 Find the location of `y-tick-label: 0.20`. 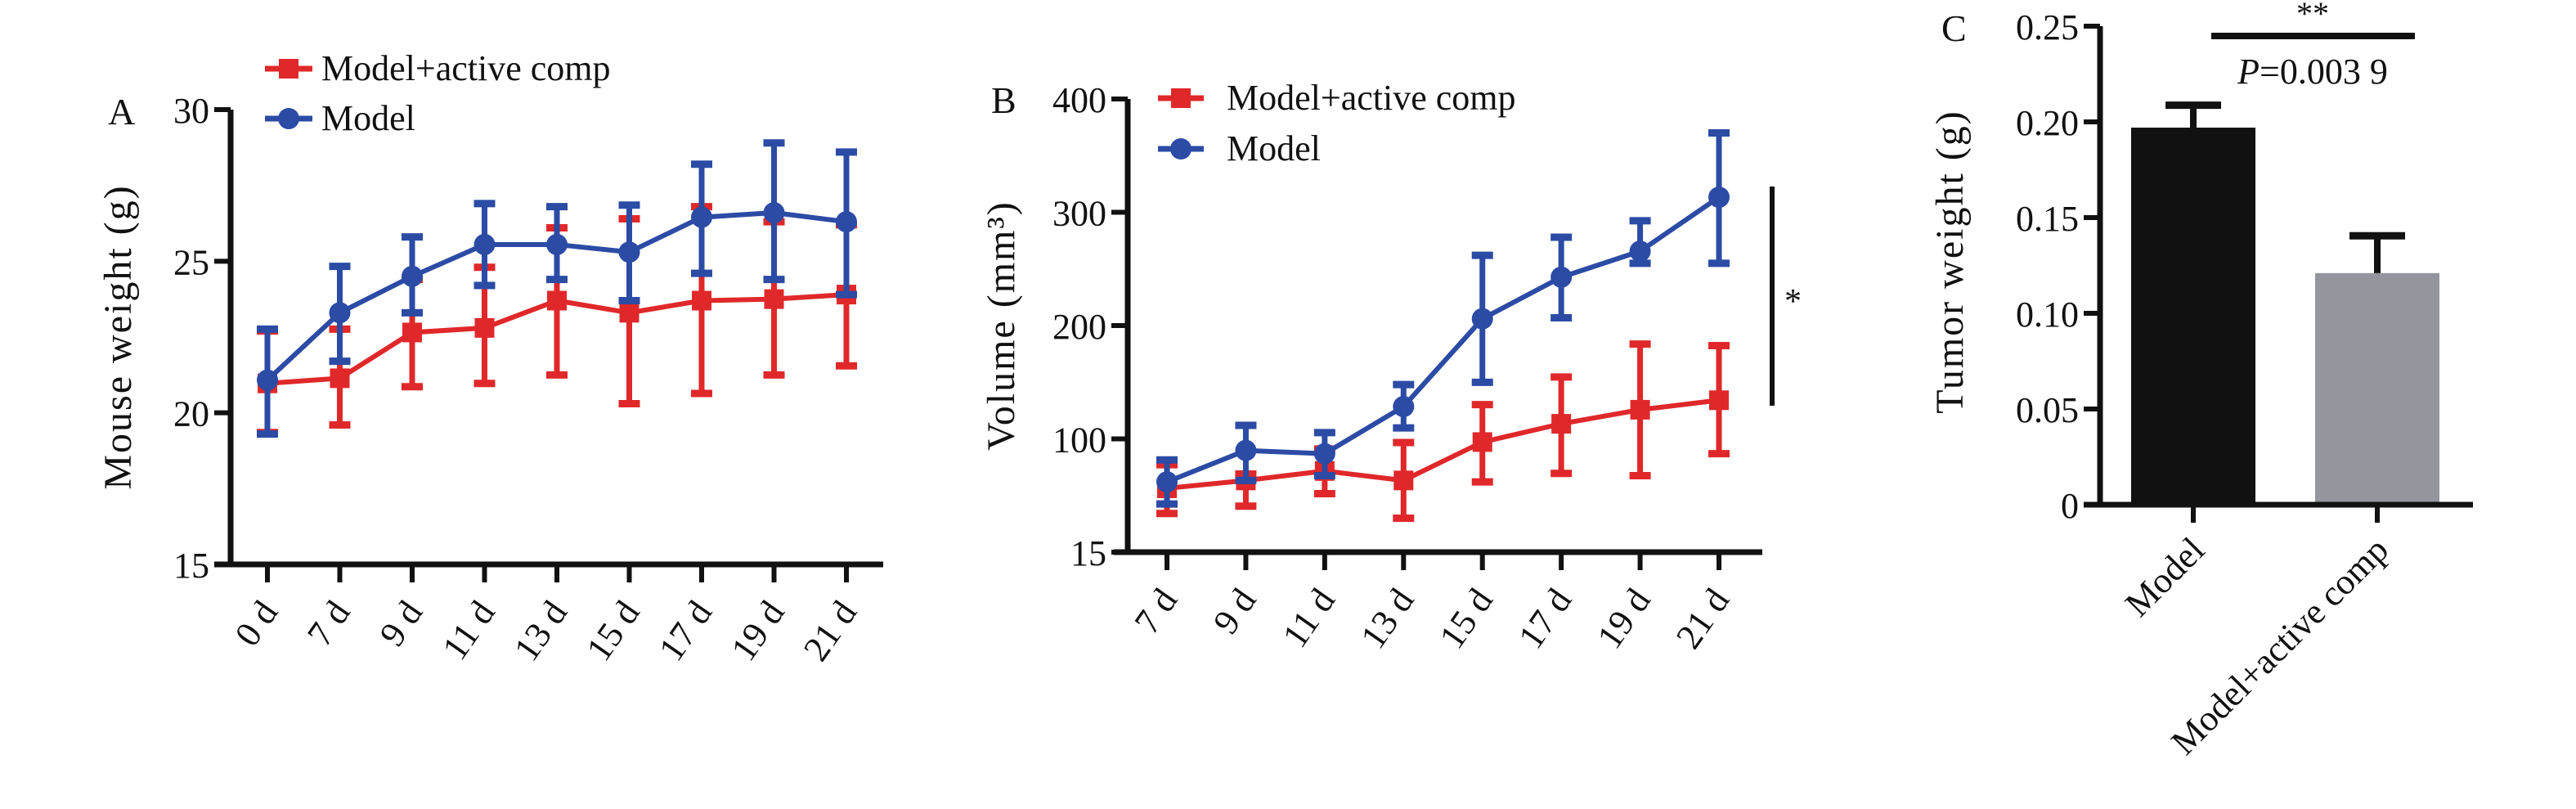

y-tick-label: 0.20 is located at coordinates (2047, 123).